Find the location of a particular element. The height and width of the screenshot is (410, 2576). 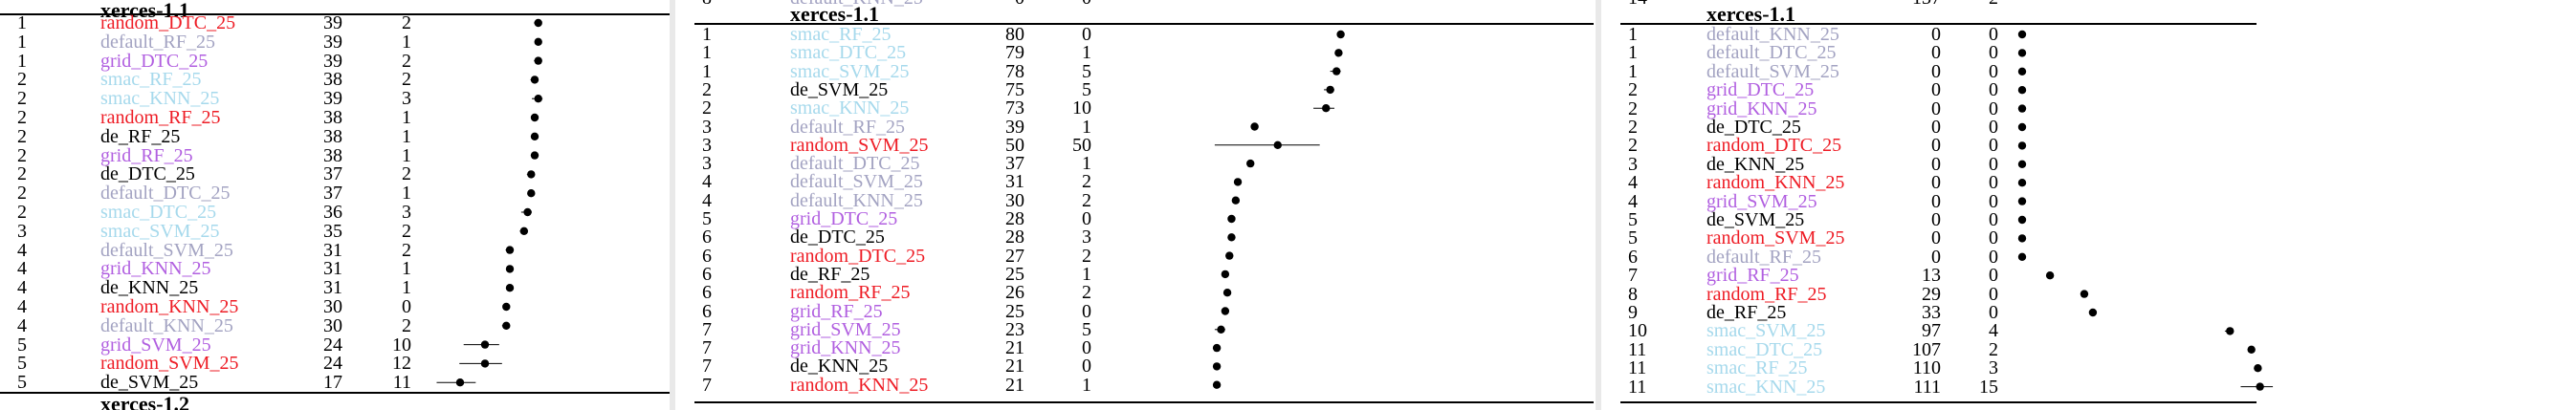

table-row: 4 default_KNN_25 30 2 is located at coordinates (1135, 200).